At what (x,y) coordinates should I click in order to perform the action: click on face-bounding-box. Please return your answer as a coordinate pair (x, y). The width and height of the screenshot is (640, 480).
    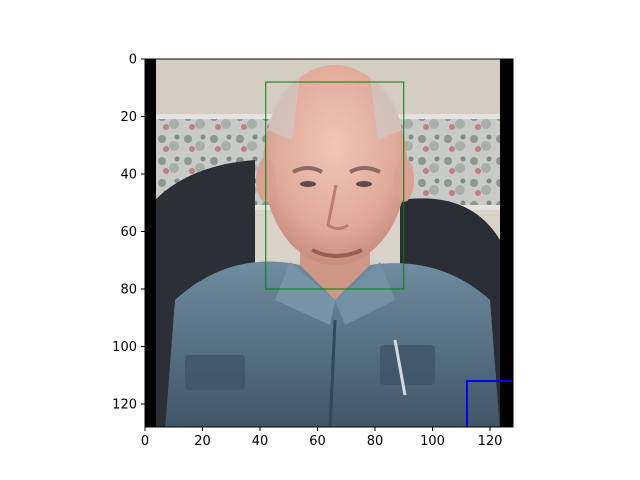
    Looking at the image, I should click on (335, 185).